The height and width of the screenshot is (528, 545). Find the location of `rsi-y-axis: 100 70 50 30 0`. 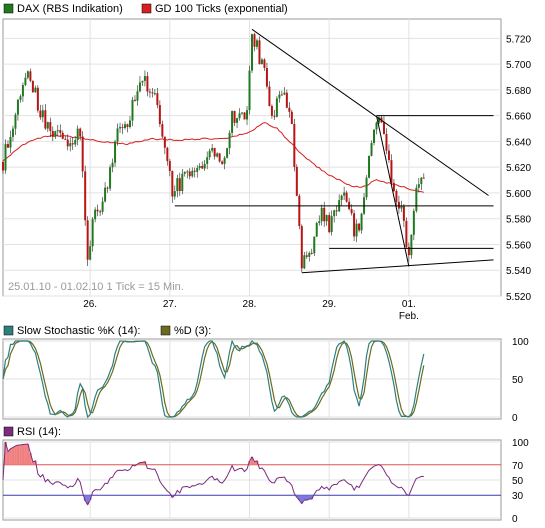

rsi-y-axis: 100 70 50 30 0 is located at coordinates (520, 481).